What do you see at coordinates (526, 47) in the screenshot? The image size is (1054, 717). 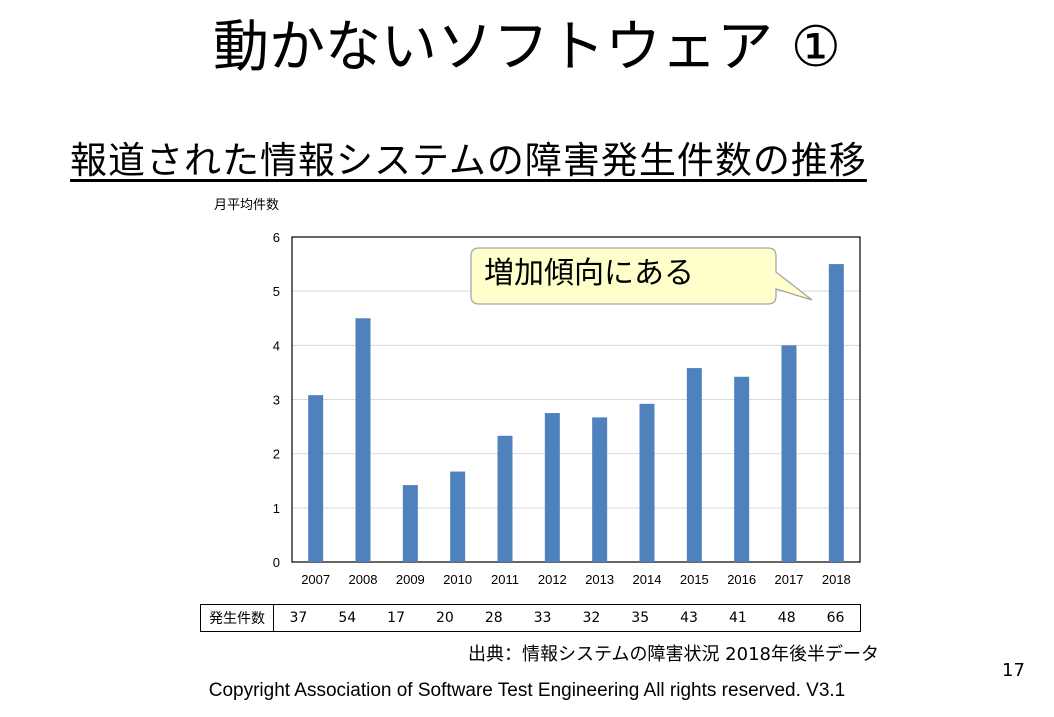 I see `slide-title: 動かないソフトウェア ①` at bounding box center [526, 47].